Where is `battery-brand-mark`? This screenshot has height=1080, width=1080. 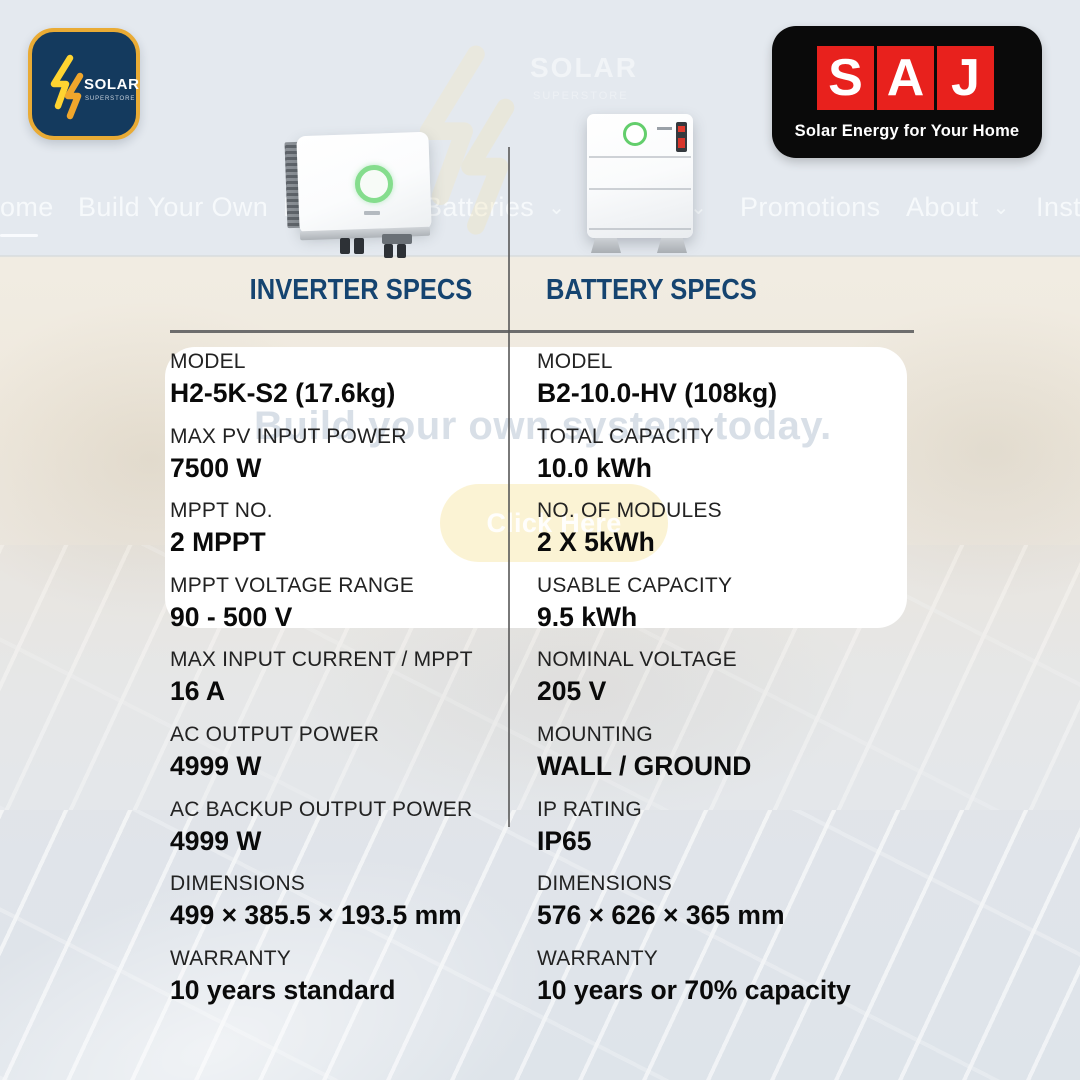 battery-brand-mark is located at coordinates (664, 128).